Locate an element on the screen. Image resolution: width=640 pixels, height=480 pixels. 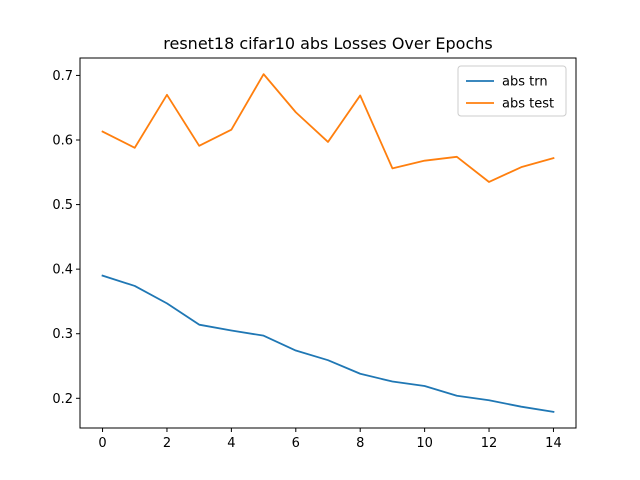
x-tick-label: 2 is located at coordinates (167, 443).